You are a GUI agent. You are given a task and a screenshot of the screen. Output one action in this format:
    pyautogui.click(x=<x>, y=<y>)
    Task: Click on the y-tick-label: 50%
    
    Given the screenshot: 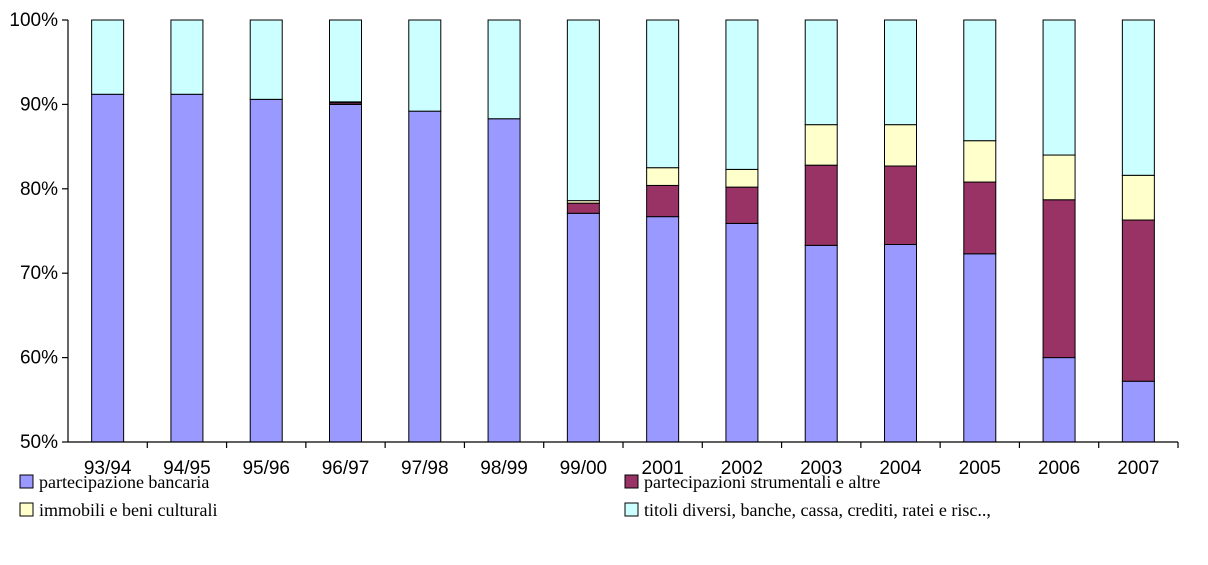 What is the action you would take?
    pyautogui.click(x=39, y=442)
    